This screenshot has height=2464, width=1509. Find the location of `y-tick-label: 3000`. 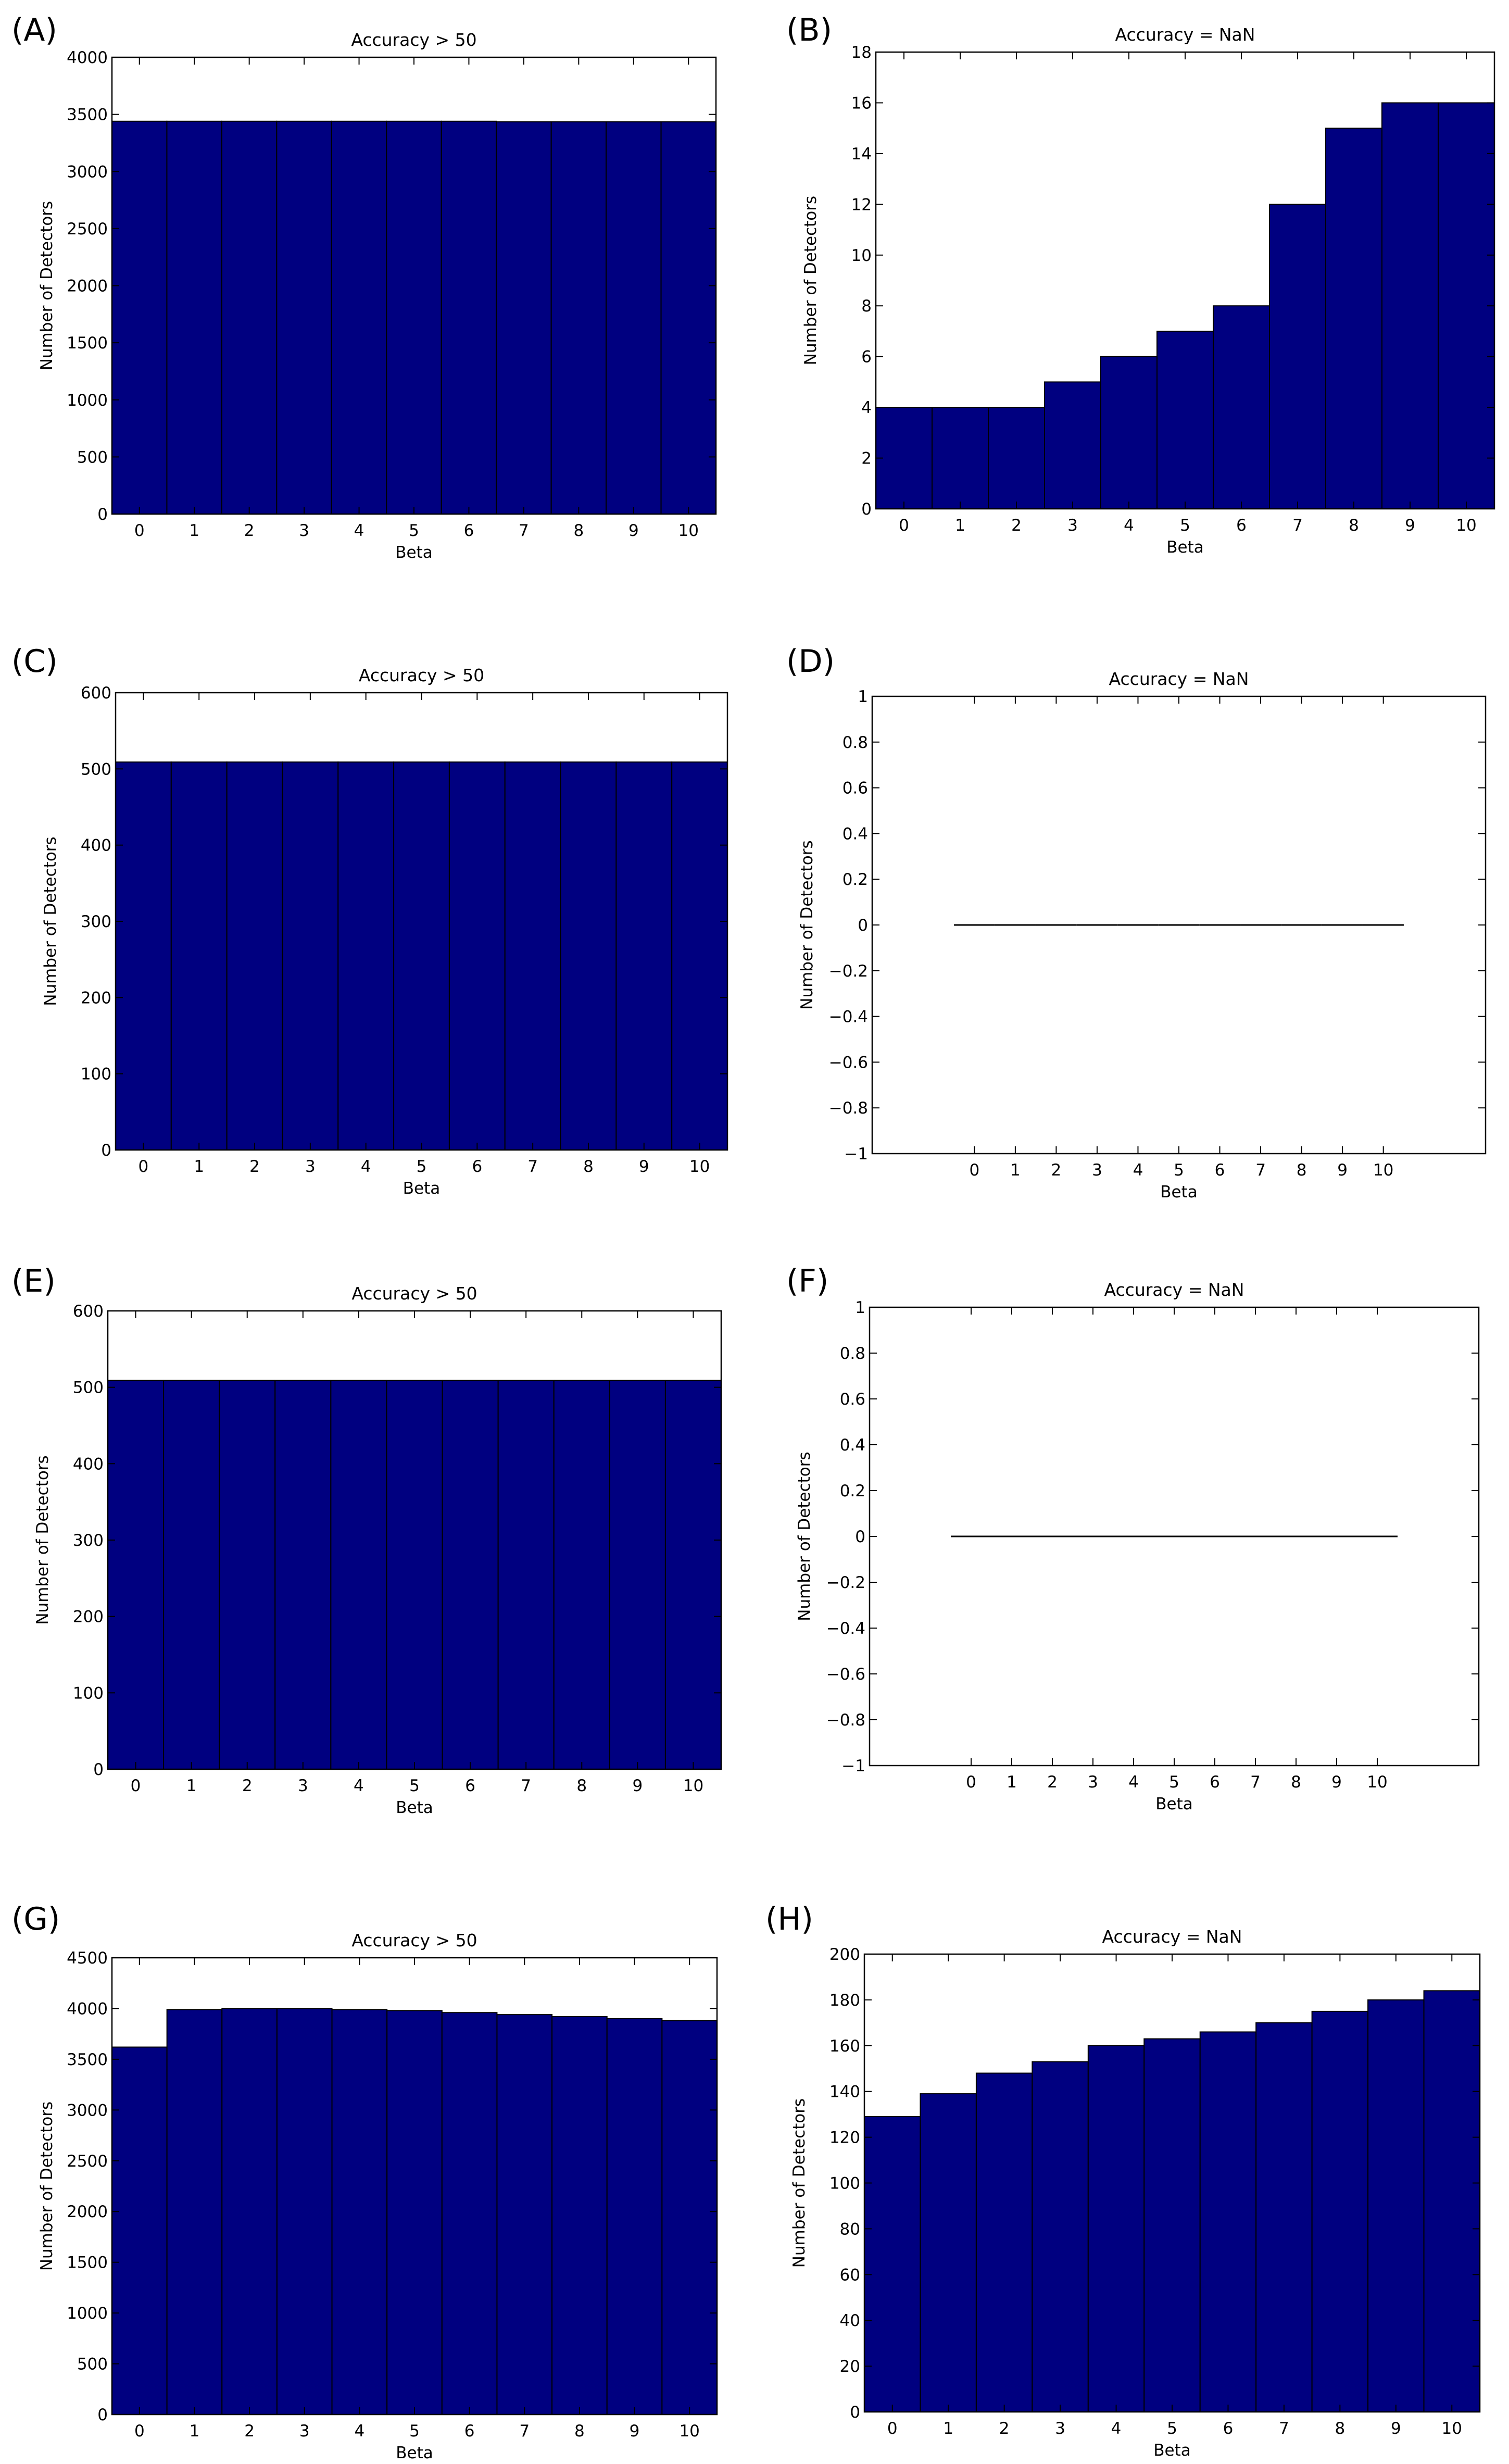

y-tick-label: 3000 is located at coordinates (87, 171).